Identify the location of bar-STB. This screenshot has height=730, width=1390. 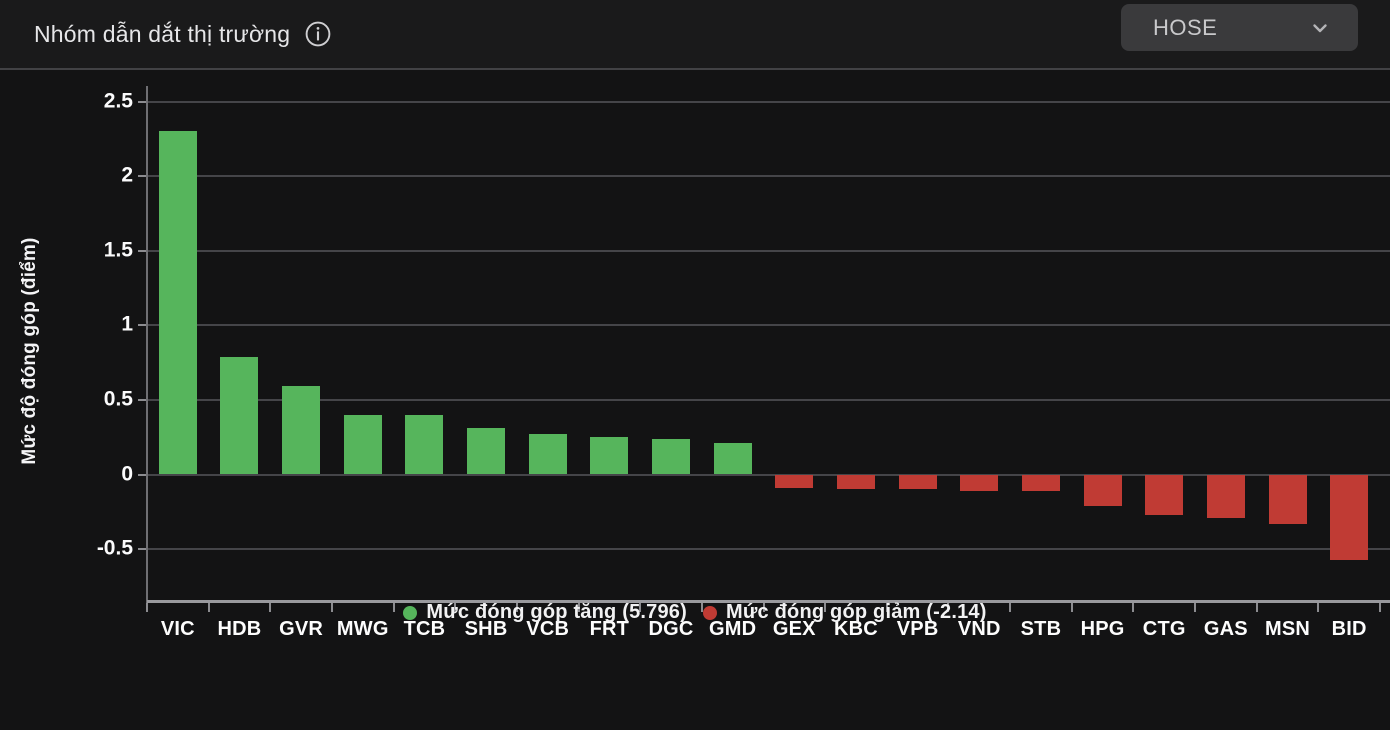
(1040, 482).